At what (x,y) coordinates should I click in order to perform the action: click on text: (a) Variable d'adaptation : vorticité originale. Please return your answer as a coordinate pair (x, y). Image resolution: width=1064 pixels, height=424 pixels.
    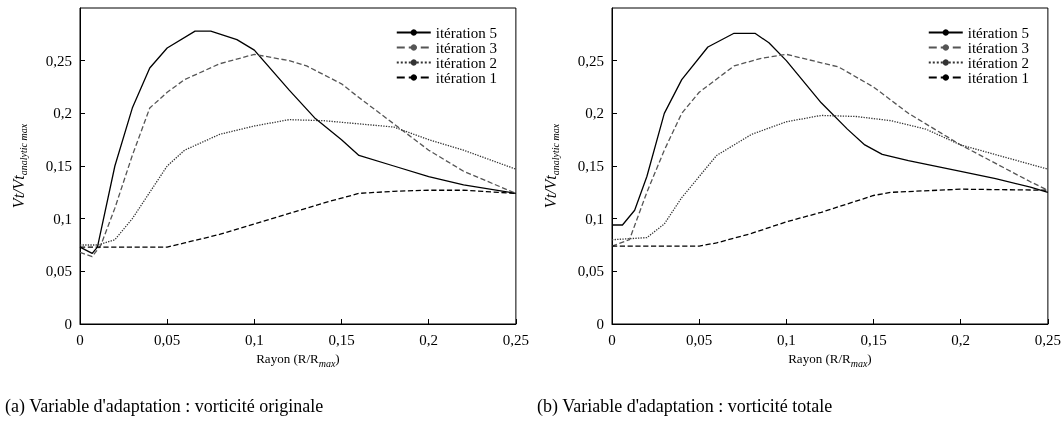
    Looking at the image, I should click on (164, 406).